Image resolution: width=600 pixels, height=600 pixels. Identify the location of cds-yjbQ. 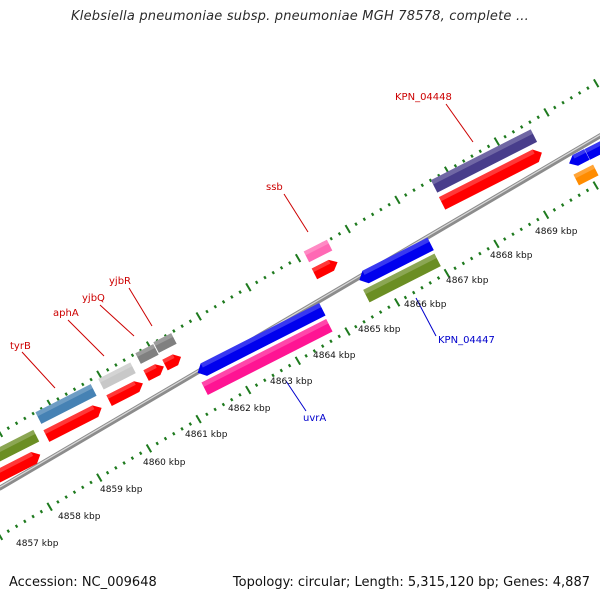
(153, 372).